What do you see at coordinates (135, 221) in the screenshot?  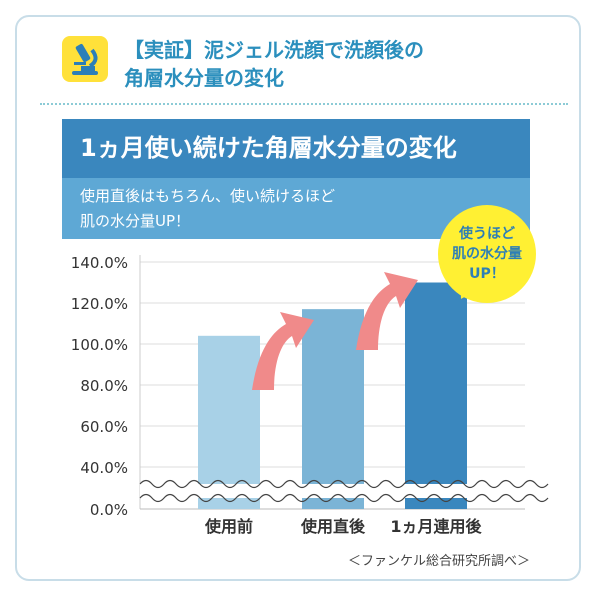 I see `subtitle-line-2: 肌の水分量UP！` at bounding box center [135, 221].